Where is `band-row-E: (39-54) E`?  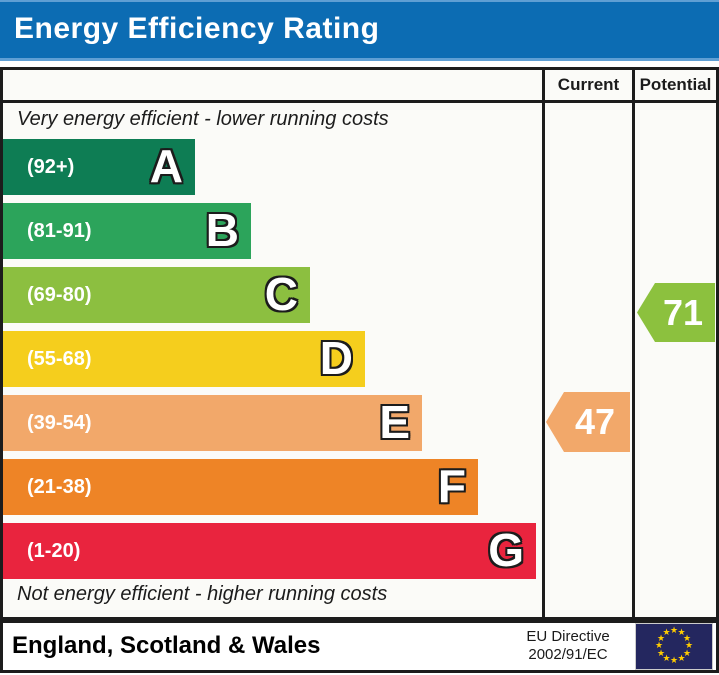
band-row-E: (39-54) E is located at coordinates (212, 423).